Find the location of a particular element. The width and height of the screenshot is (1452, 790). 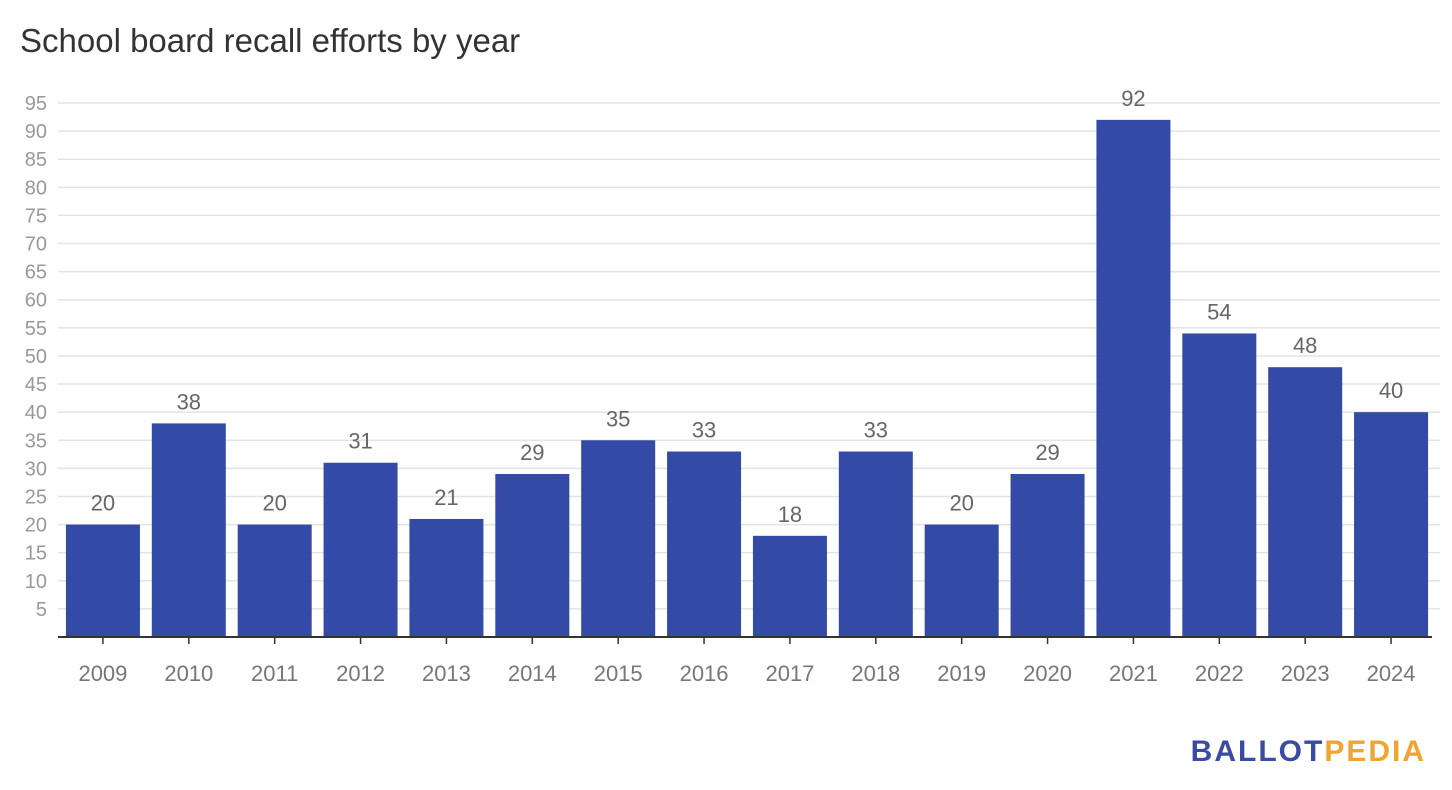

y-tick-label: 60 is located at coordinates (36, 301).